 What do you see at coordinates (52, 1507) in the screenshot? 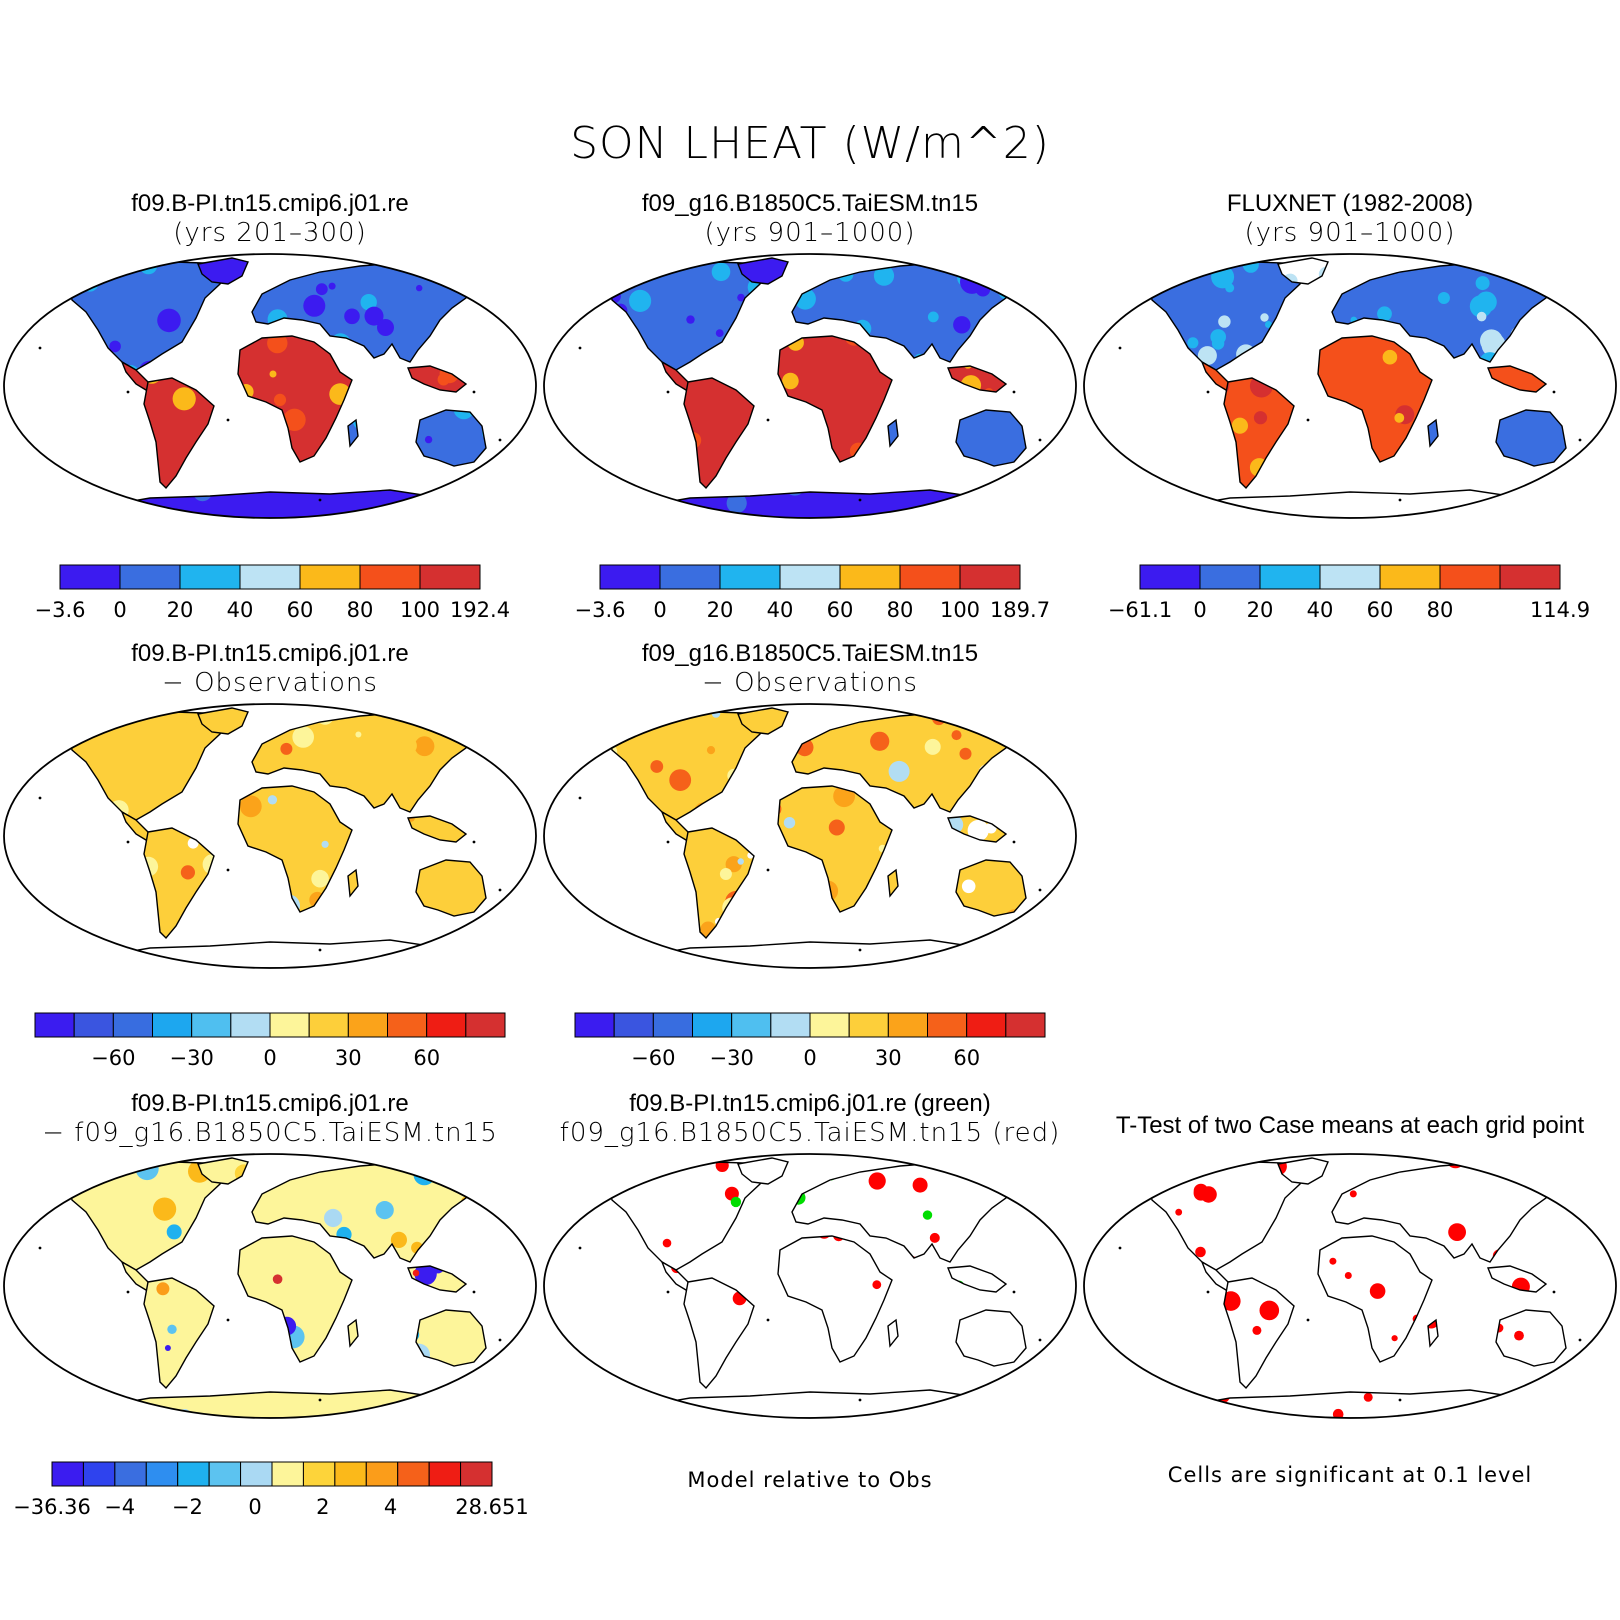
I see `colorbar-tick-label: −36.36` at bounding box center [52, 1507].